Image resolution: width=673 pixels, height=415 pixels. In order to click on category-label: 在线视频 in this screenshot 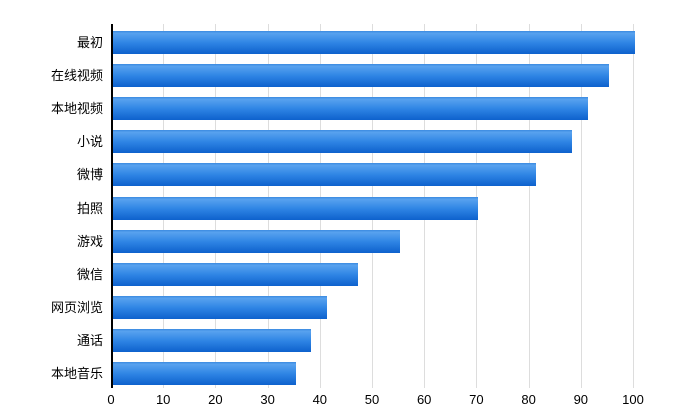, I will do `click(76, 76)`.